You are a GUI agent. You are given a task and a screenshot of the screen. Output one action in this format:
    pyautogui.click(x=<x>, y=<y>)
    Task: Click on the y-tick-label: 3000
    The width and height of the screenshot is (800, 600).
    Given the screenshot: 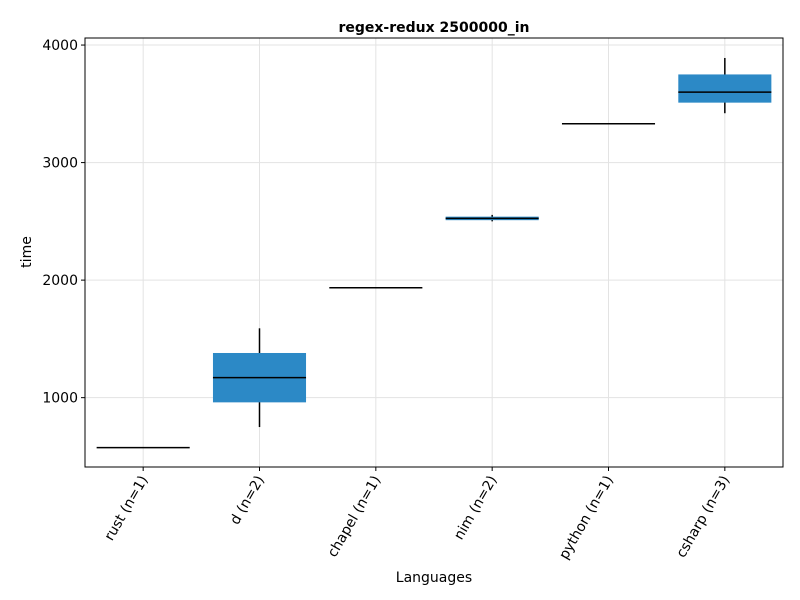 What is the action you would take?
    pyautogui.click(x=60, y=164)
    